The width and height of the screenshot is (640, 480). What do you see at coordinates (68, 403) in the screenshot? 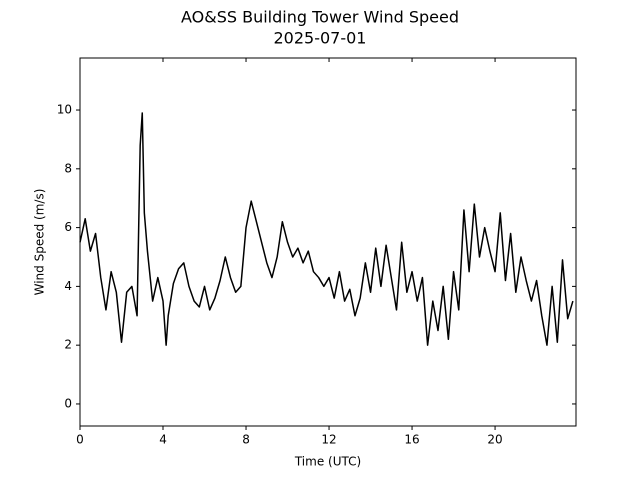
I see `y-tick-label: 0` at bounding box center [68, 403].